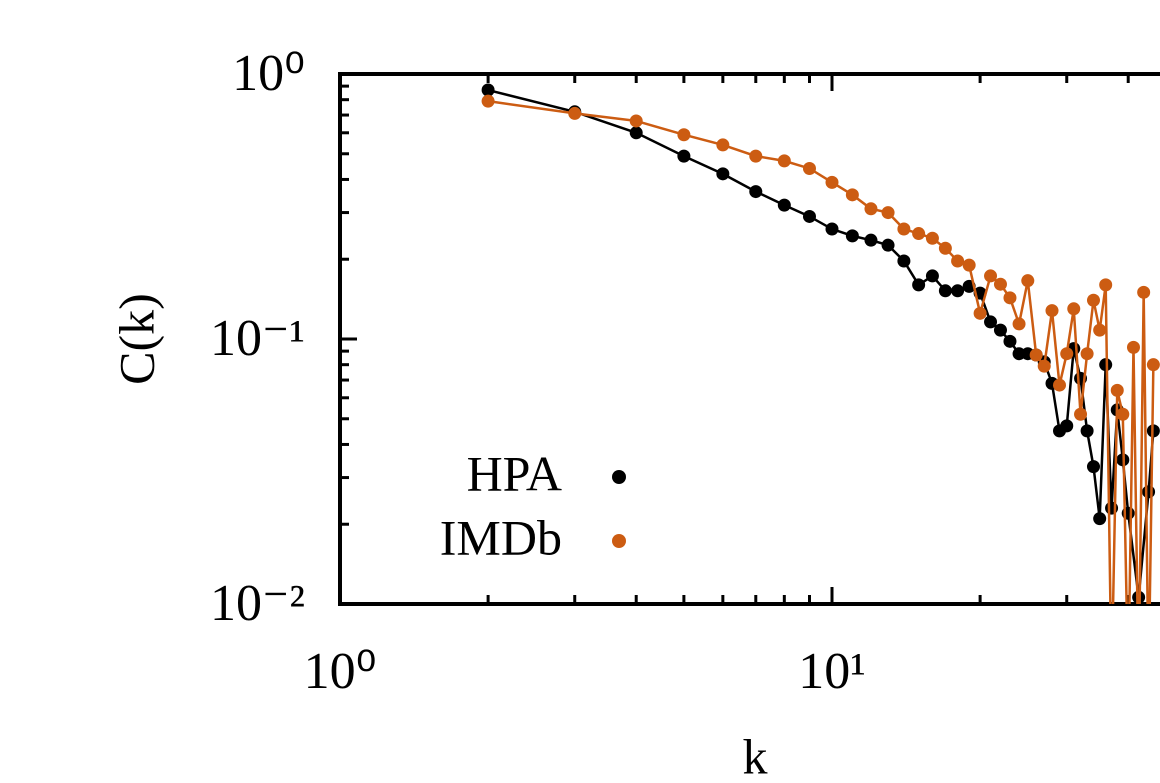  What do you see at coordinates (136, 339) in the screenshot?
I see `y-axis-label: C(k)` at bounding box center [136, 339].